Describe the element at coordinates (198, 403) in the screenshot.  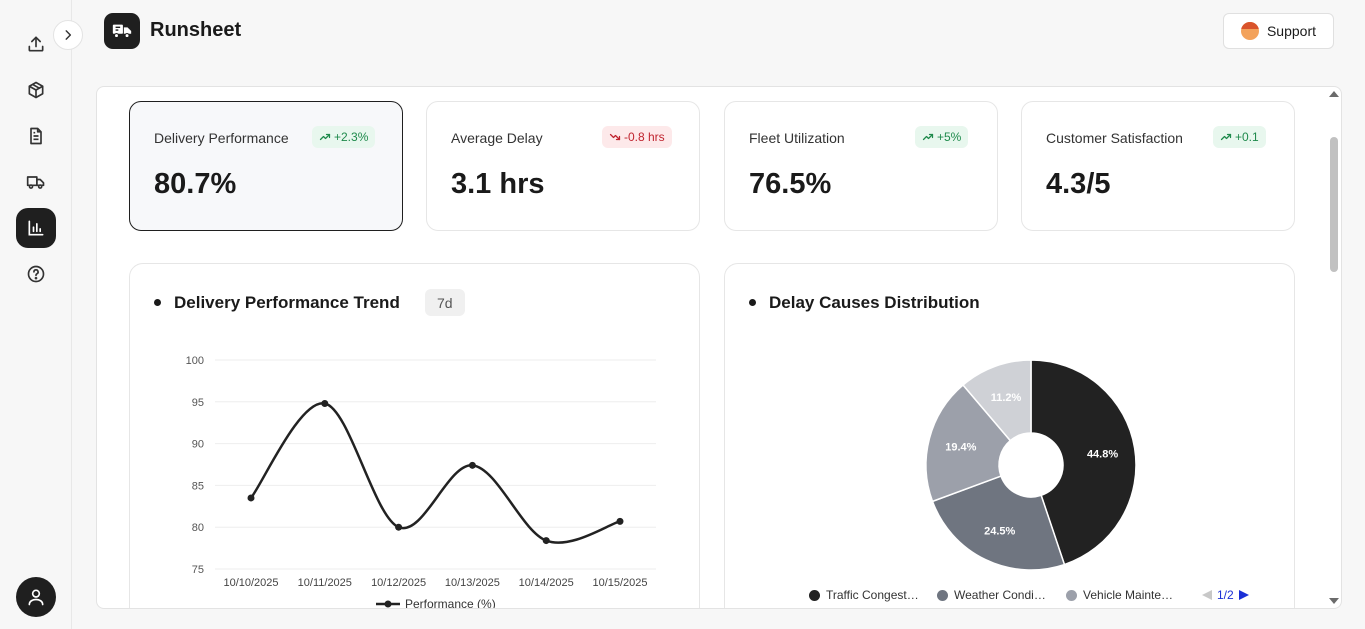
I see `y-tick-label: 95` at that location.